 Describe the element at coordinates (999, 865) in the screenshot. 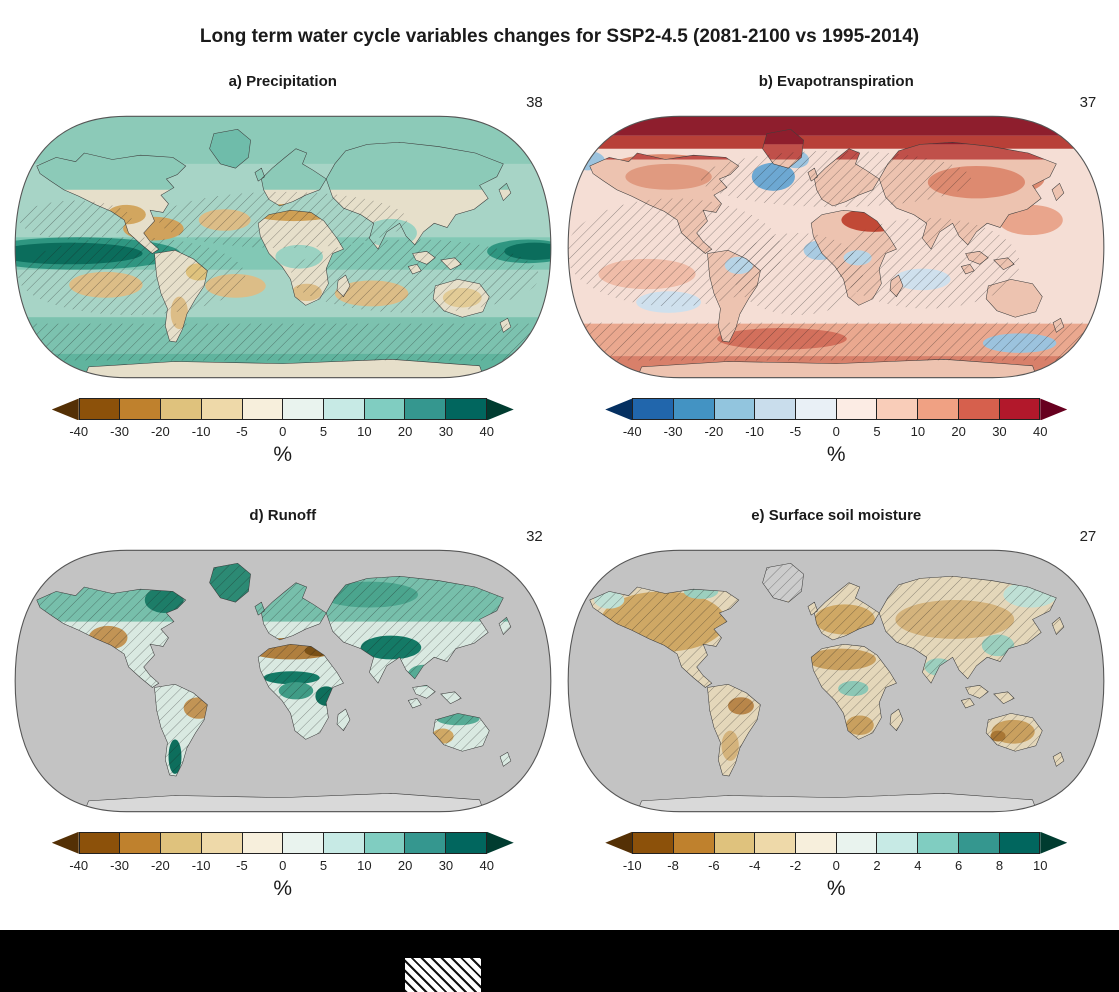

I see `tick-label: 8` at that location.